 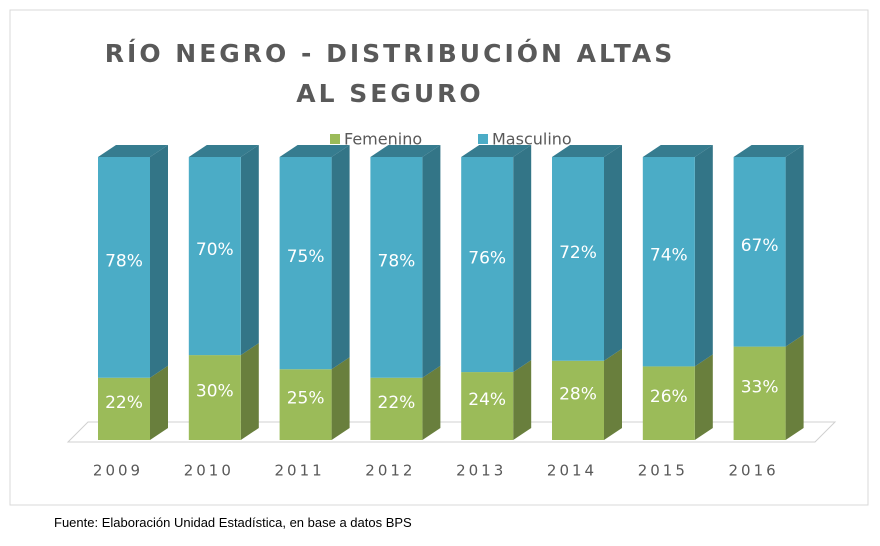 What do you see at coordinates (669, 397) in the screenshot?
I see `data-label: 26%` at bounding box center [669, 397].